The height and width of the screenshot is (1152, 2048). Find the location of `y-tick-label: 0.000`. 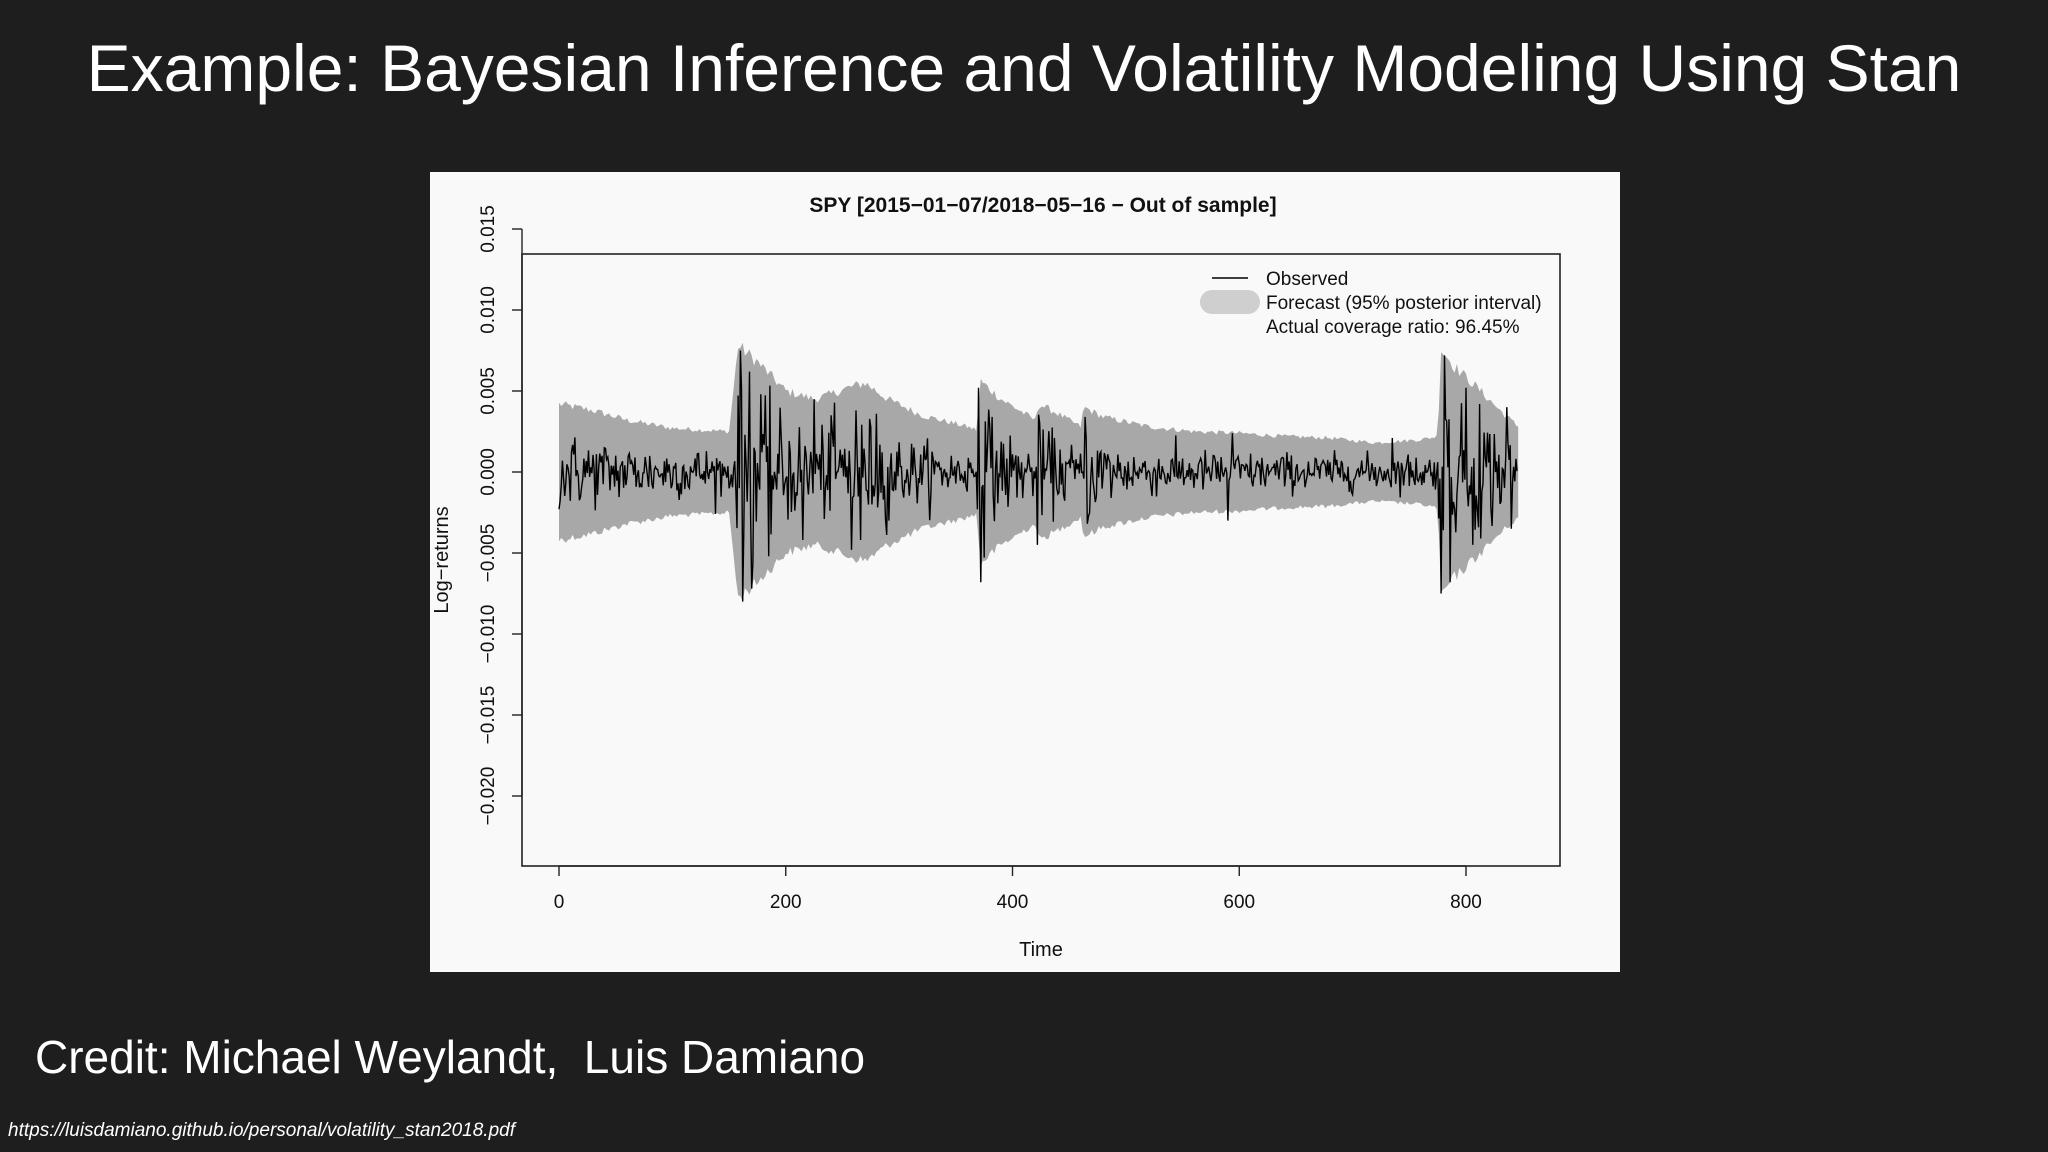

y-tick-label: 0.000 is located at coordinates (488, 472).